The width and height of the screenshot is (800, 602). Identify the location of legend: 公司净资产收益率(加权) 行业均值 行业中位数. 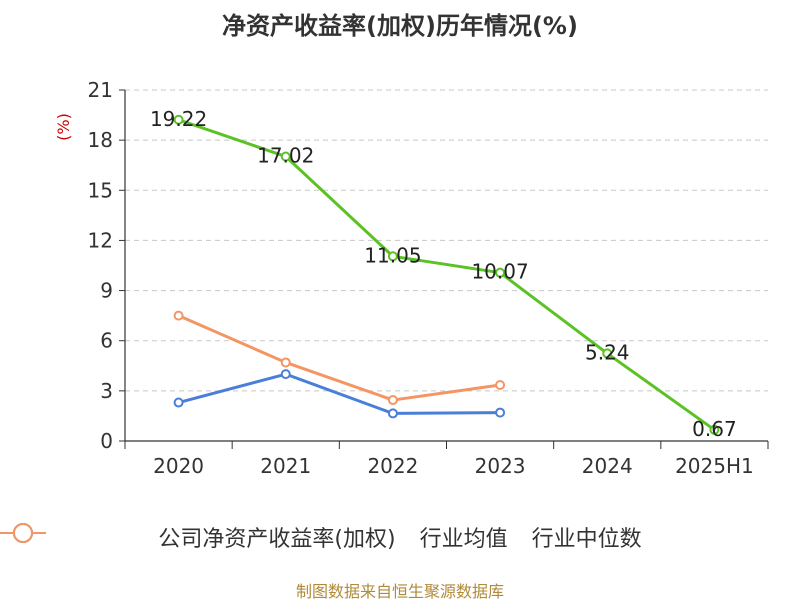
(400, 537).